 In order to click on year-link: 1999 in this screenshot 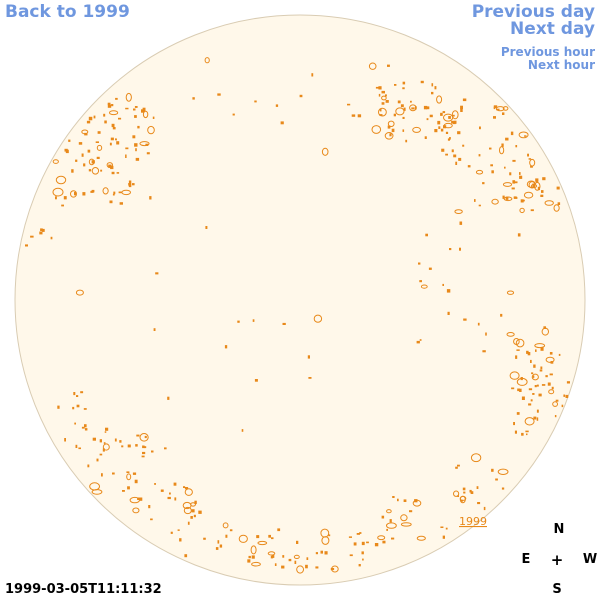, I will do `click(473, 521)`.